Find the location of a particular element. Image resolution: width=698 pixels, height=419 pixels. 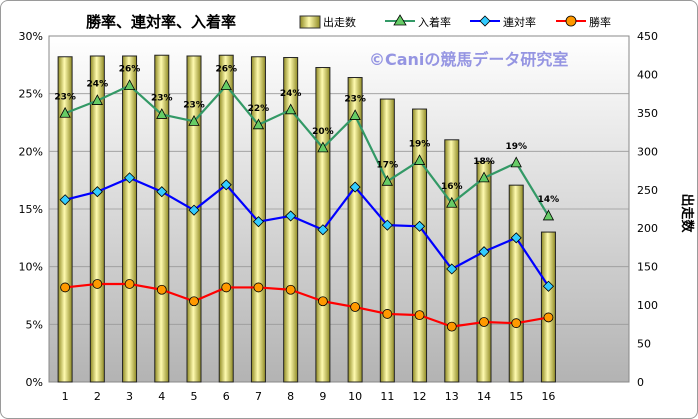

legend-label-line-0: 入着率 is located at coordinates (434, 22).